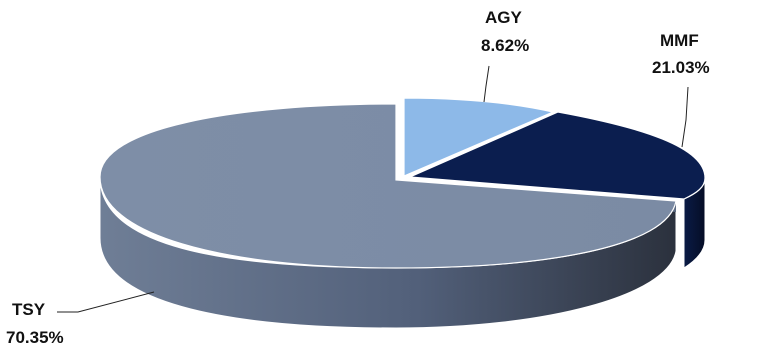 The height and width of the screenshot is (352, 757). I want to click on agy-slice, so click(479, 137).